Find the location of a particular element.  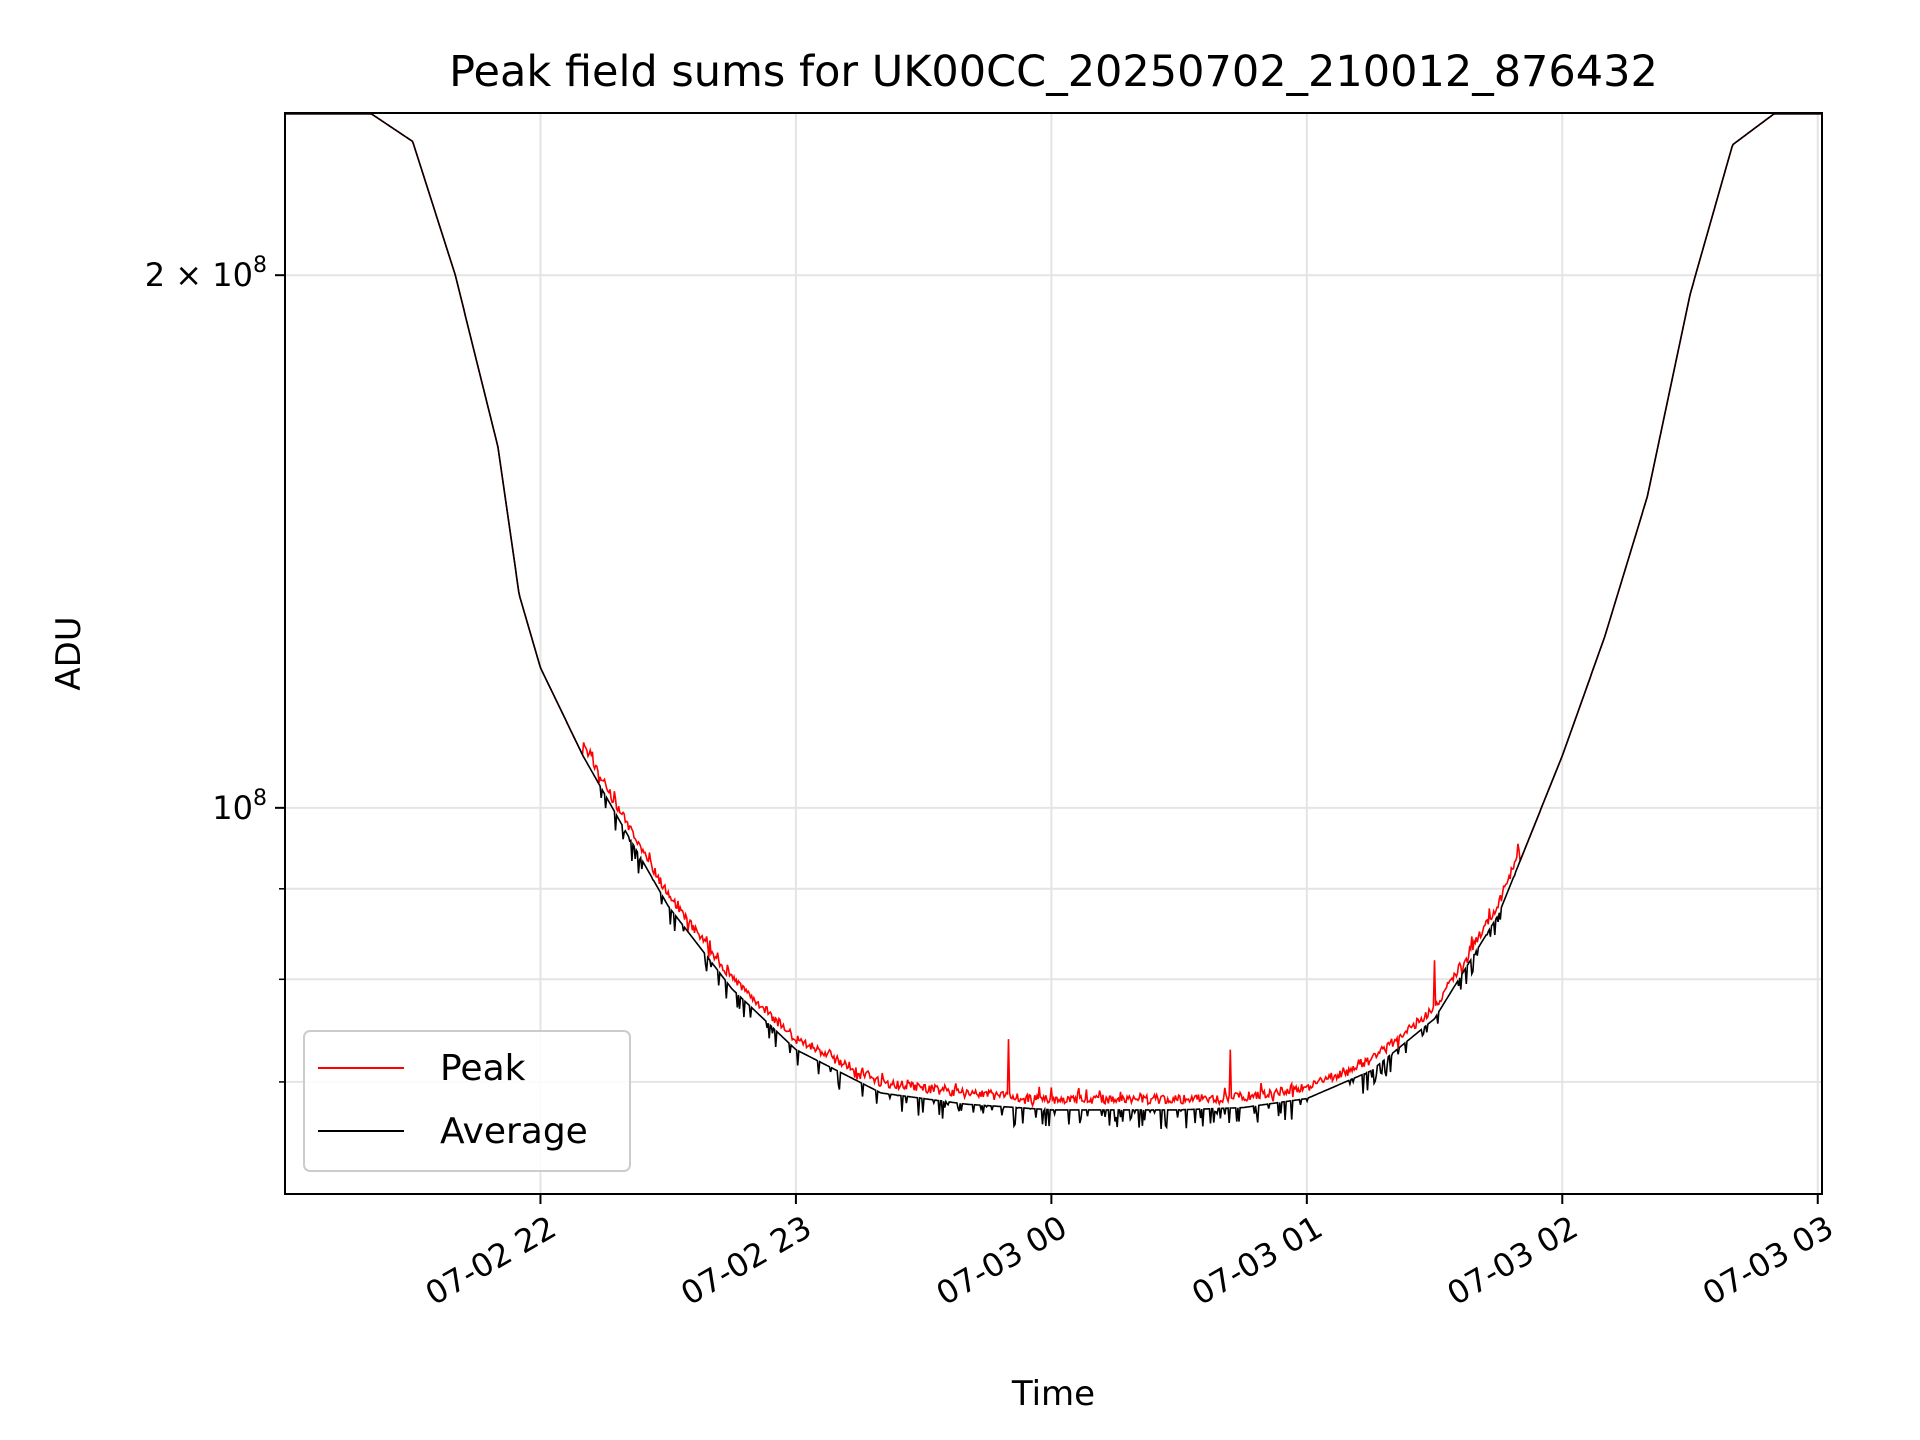

y-tick-label: 2 × 108 is located at coordinates (206, 273).